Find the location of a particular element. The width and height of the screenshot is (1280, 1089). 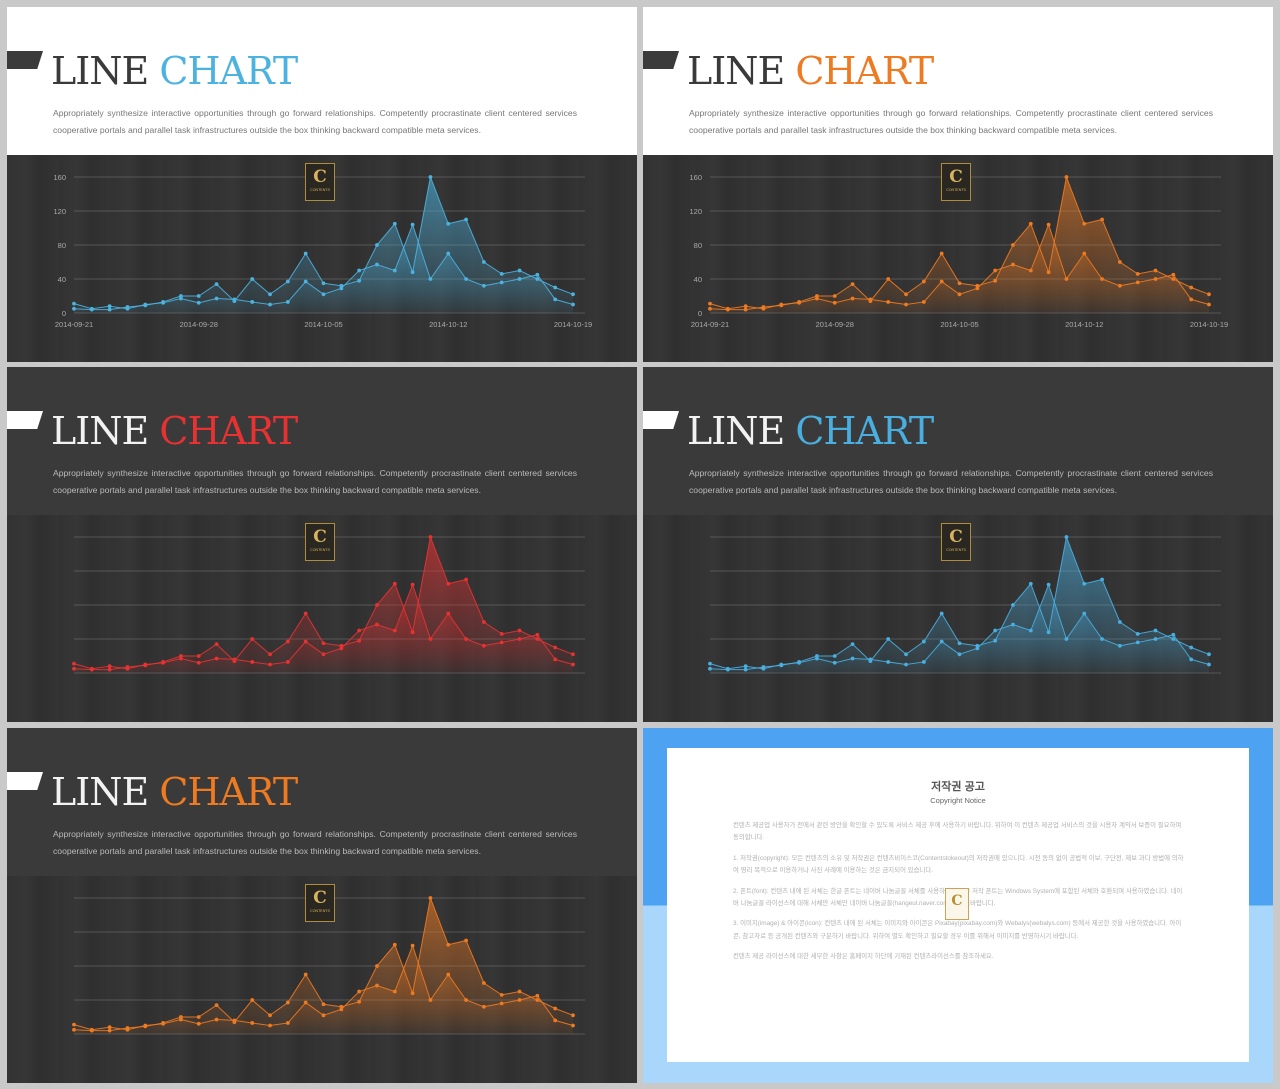

y-tick-label: 40 is located at coordinates (698, 279).